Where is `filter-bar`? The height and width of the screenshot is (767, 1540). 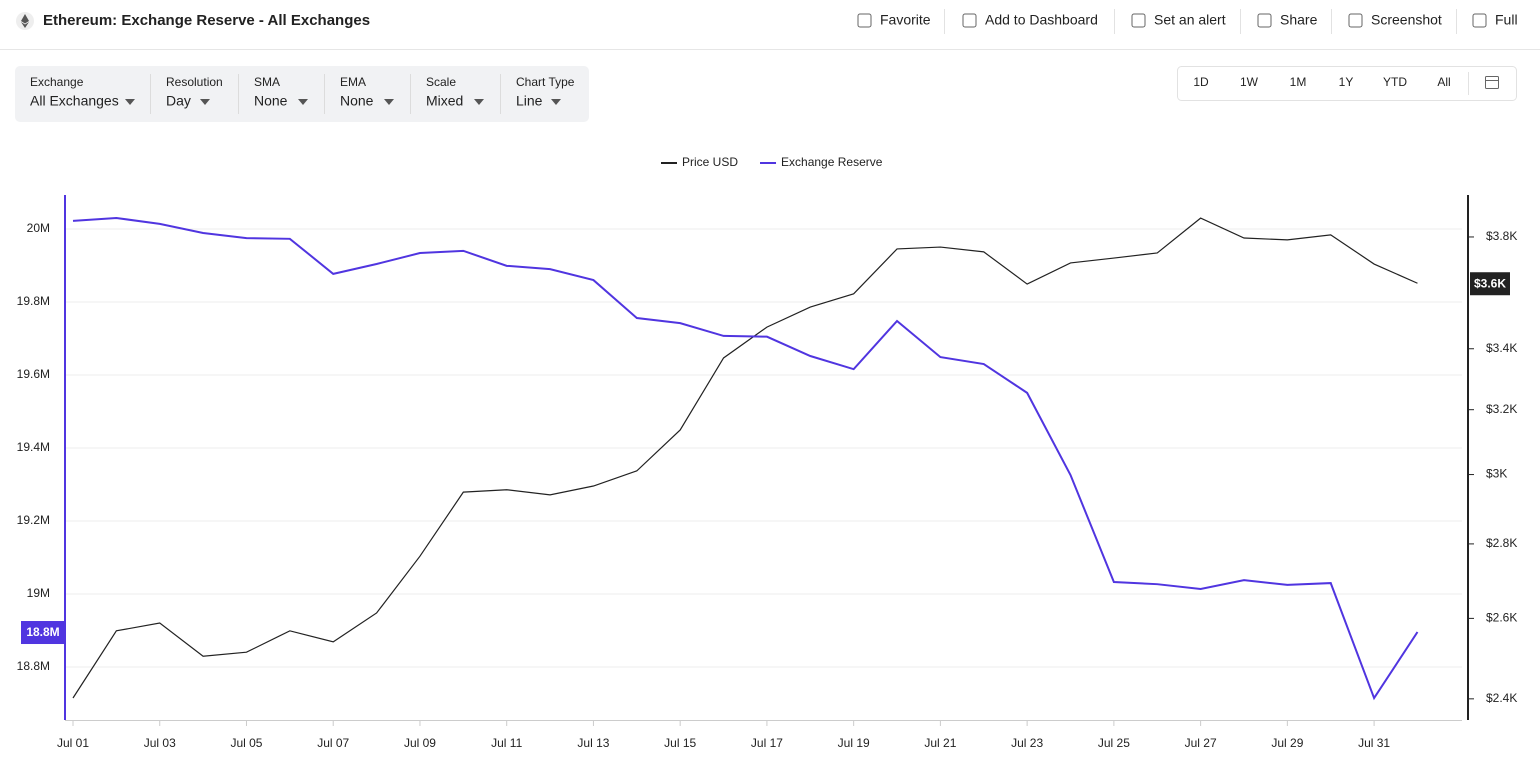 filter-bar is located at coordinates (302, 94).